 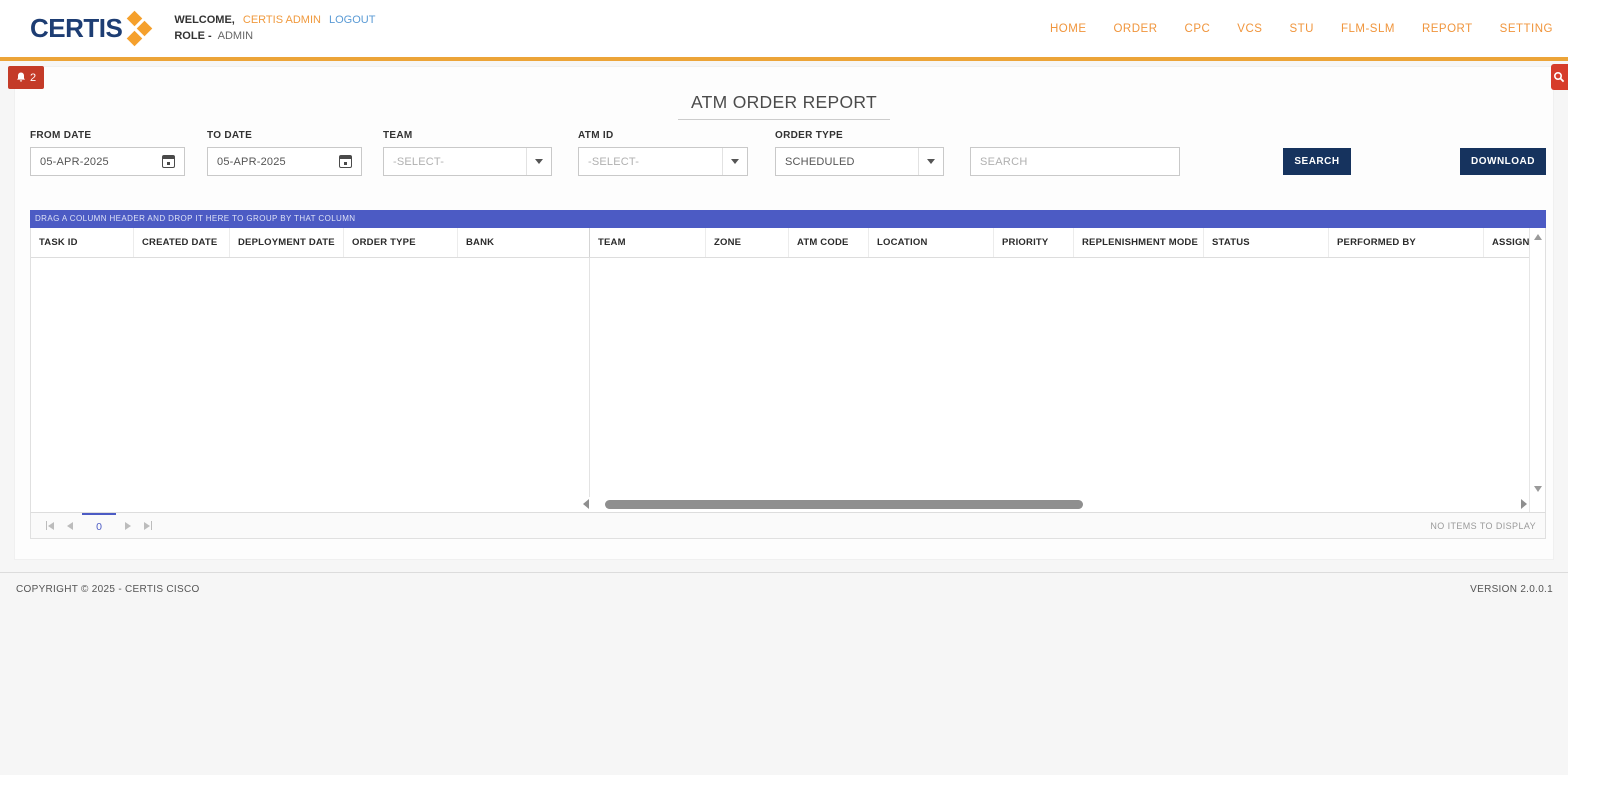 I want to click on filter-search, so click(x=1075, y=153).